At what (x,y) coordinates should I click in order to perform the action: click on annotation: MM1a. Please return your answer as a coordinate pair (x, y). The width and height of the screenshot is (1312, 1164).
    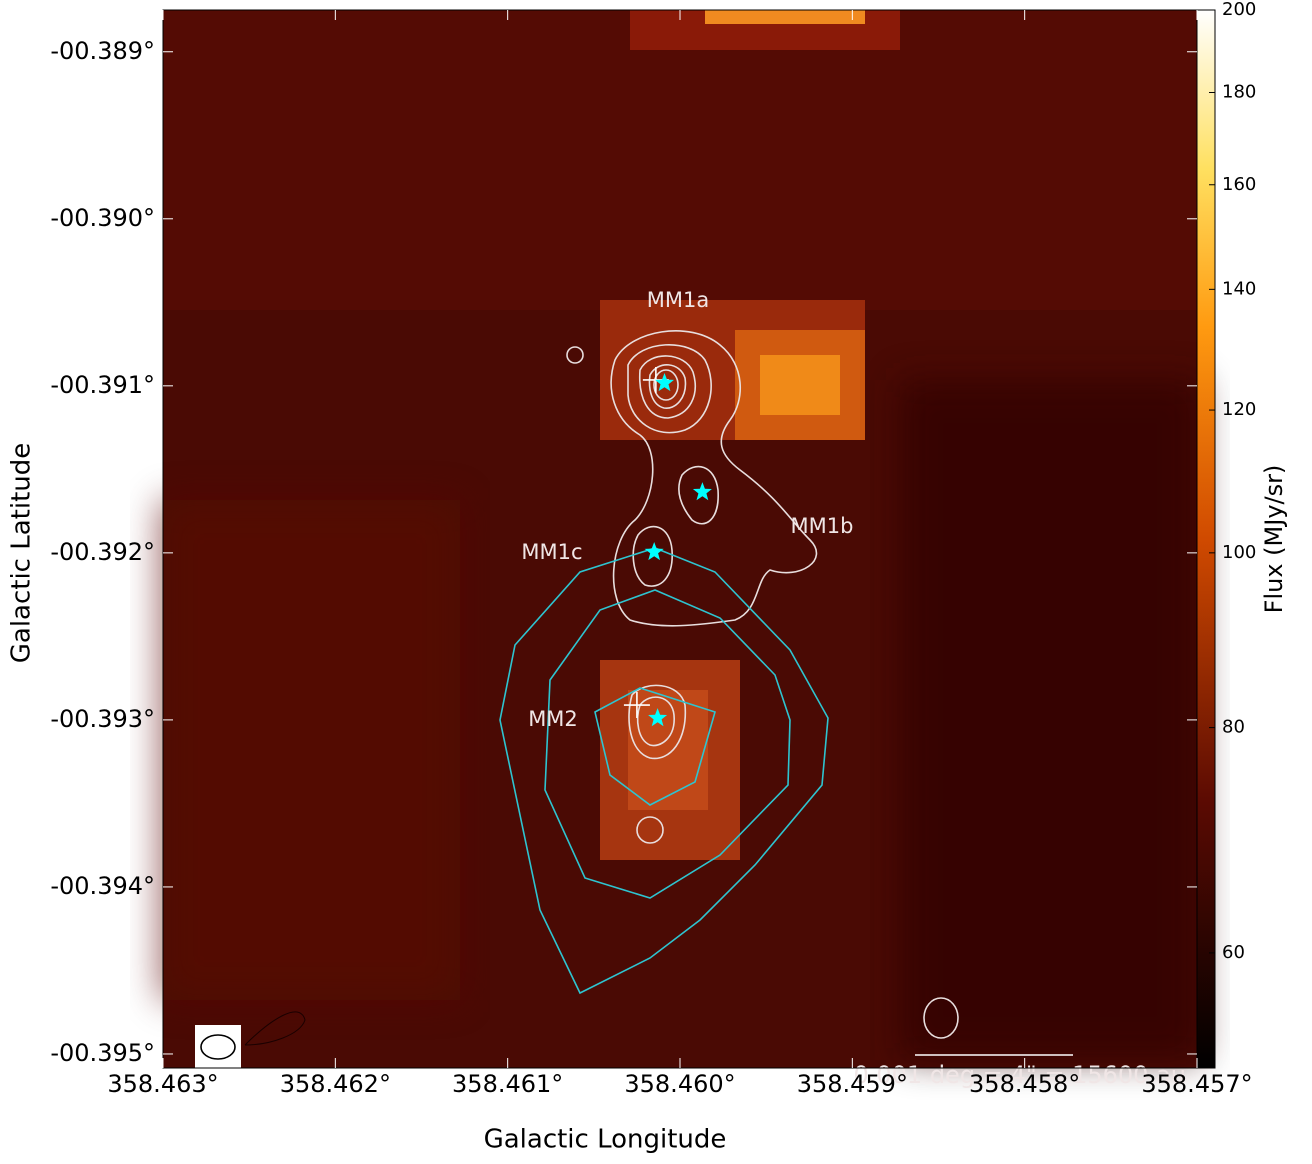
    Looking at the image, I should click on (678, 300).